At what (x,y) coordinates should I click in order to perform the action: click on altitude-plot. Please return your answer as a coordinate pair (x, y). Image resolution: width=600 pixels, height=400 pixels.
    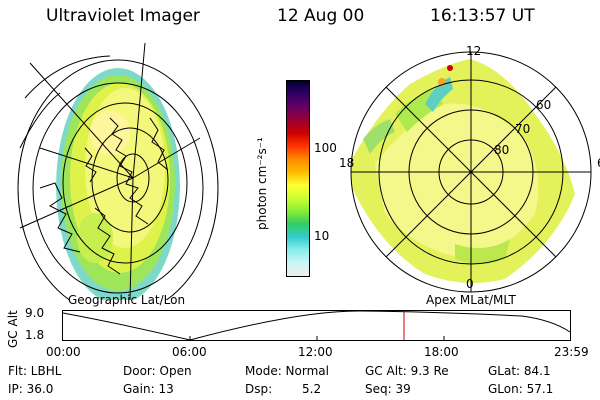
    Looking at the image, I should click on (316, 325).